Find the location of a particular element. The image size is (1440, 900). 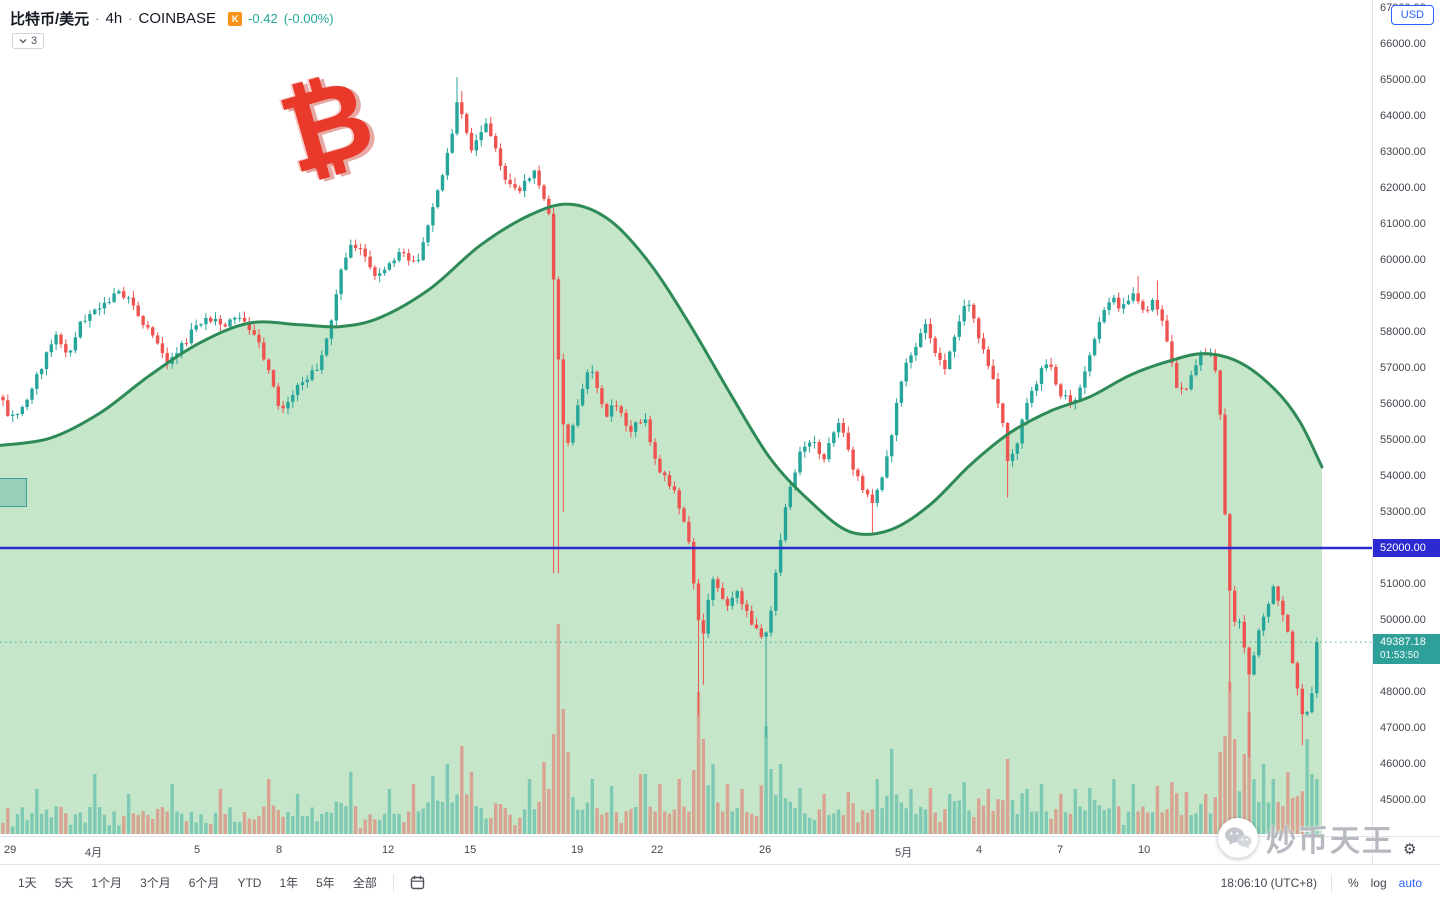

time-axis-label: 4月 is located at coordinates (94, 853).